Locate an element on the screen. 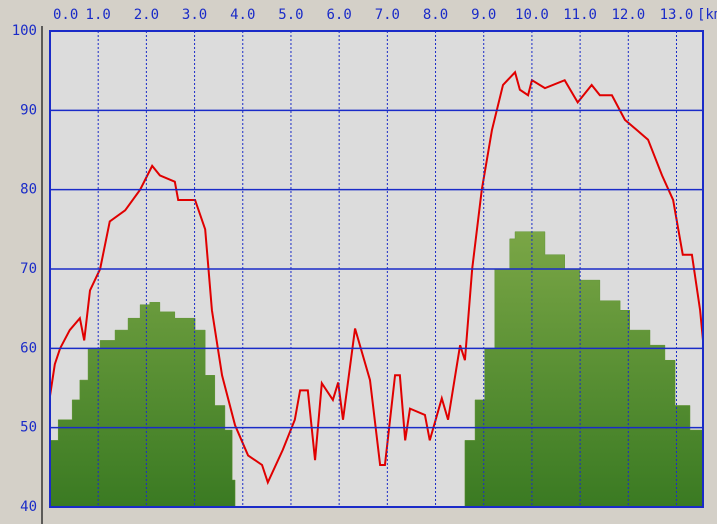  x-tick-label: 1.0 is located at coordinates (98, 15).